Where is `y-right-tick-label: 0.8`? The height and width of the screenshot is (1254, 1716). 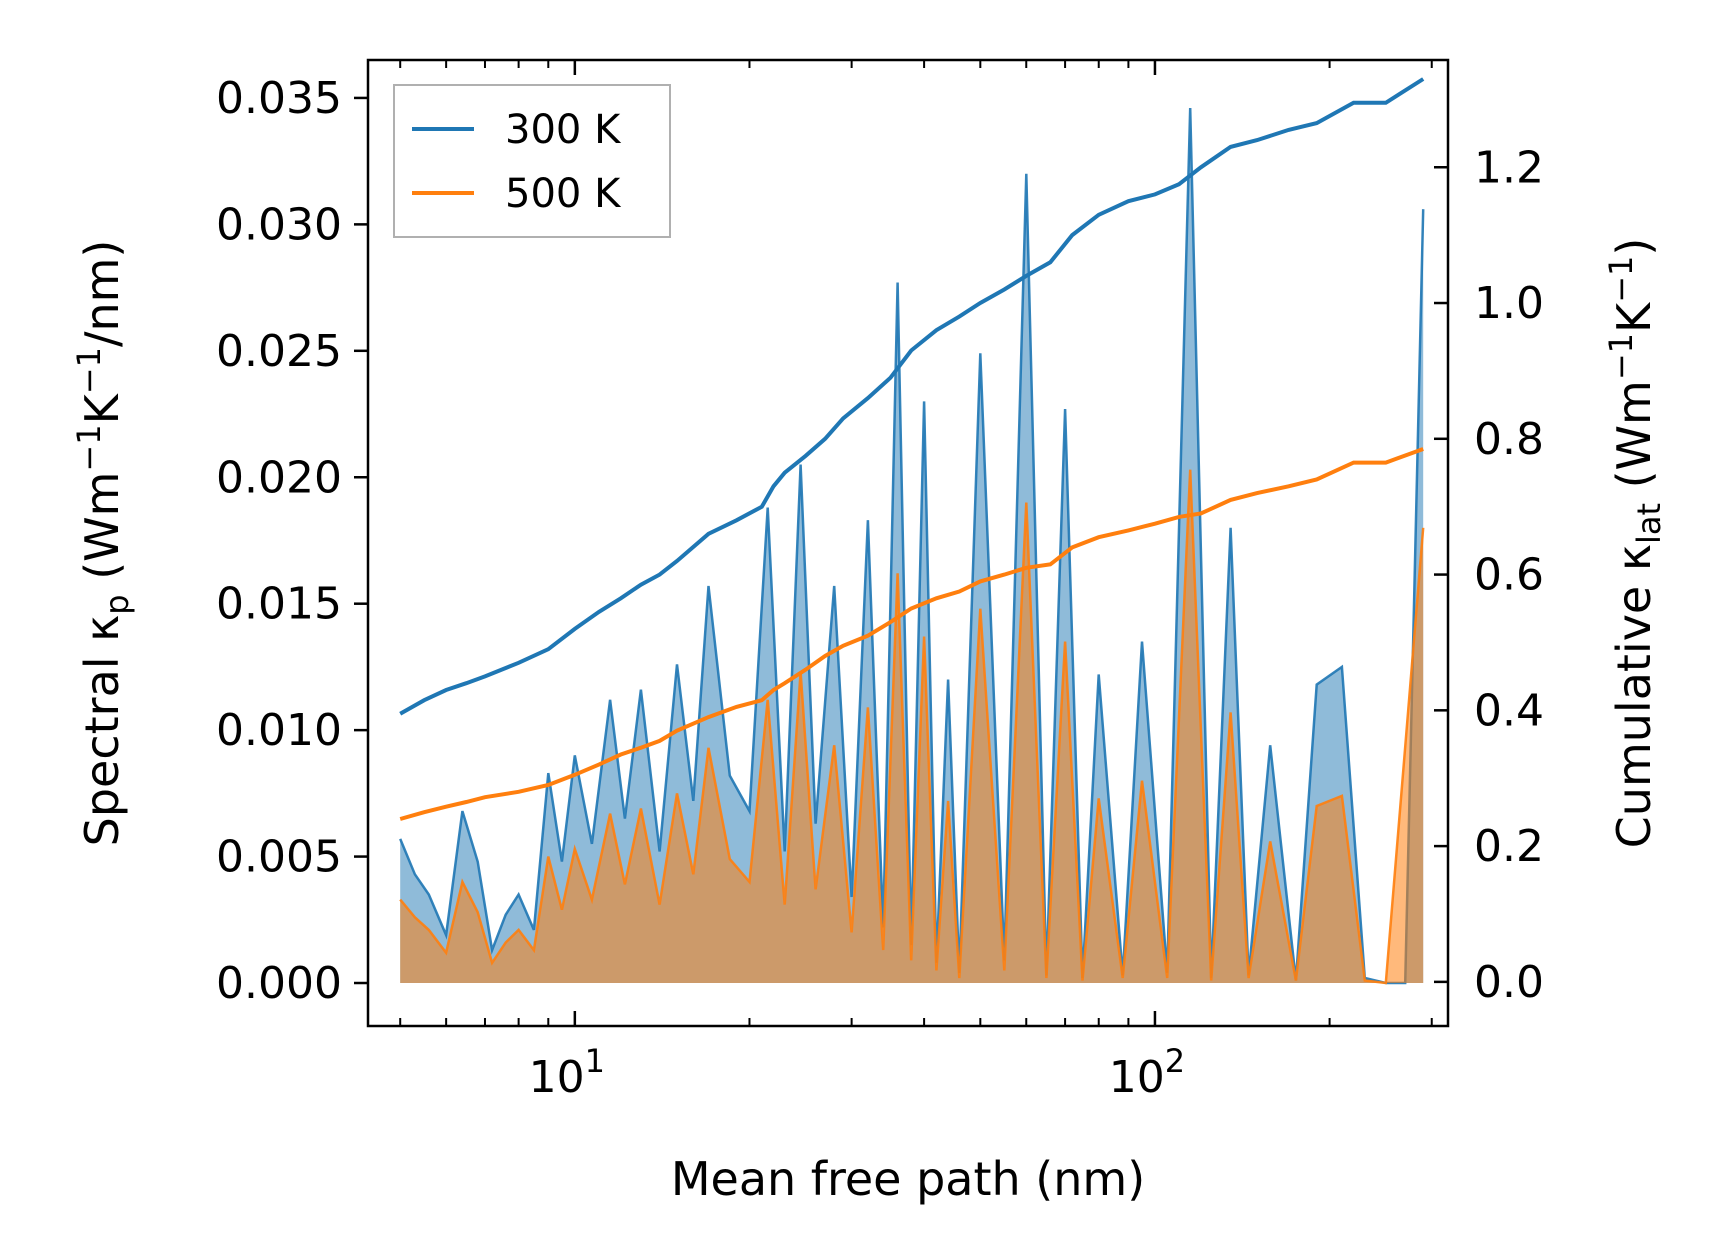
y-right-tick-label: 0.8 is located at coordinates (1509, 439).